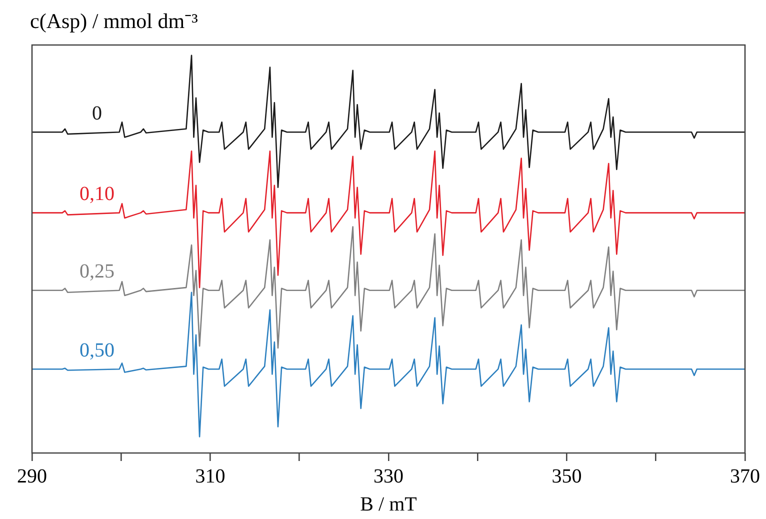 The image size is (766, 519). I want to click on x-axis-title: B / mT, so click(388, 504).